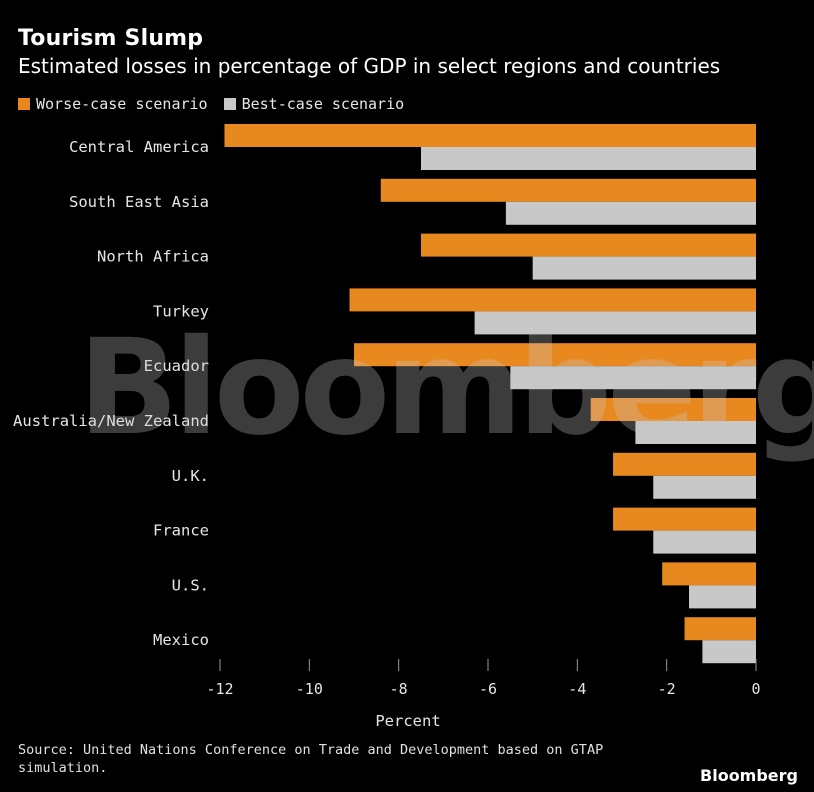 This screenshot has width=814, height=792. What do you see at coordinates (190, 476) in the screenshot?
I see `category-label: U.K.` at bounding box center [190, 476].